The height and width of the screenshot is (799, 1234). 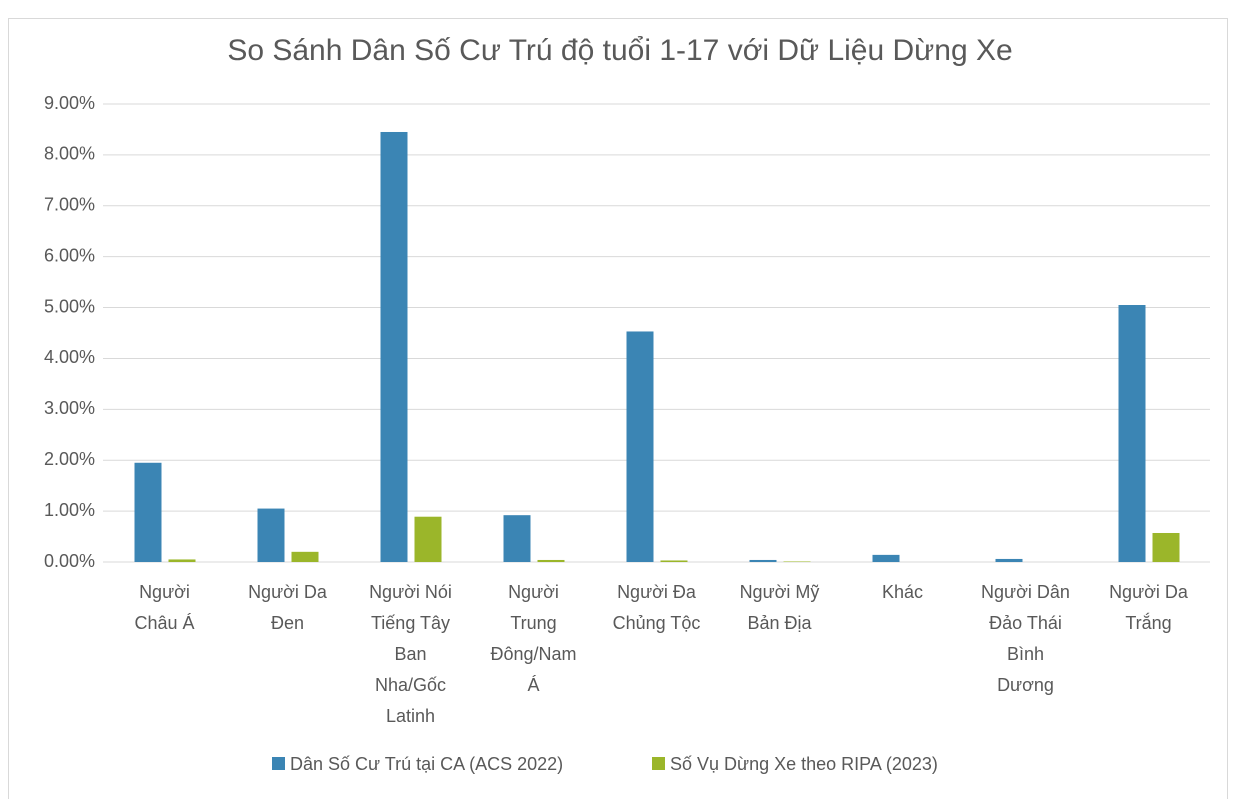 I want to click on legend-label: Số Vụ Dừng Xe theo RIPA (2023), so click(x=804, y=764).